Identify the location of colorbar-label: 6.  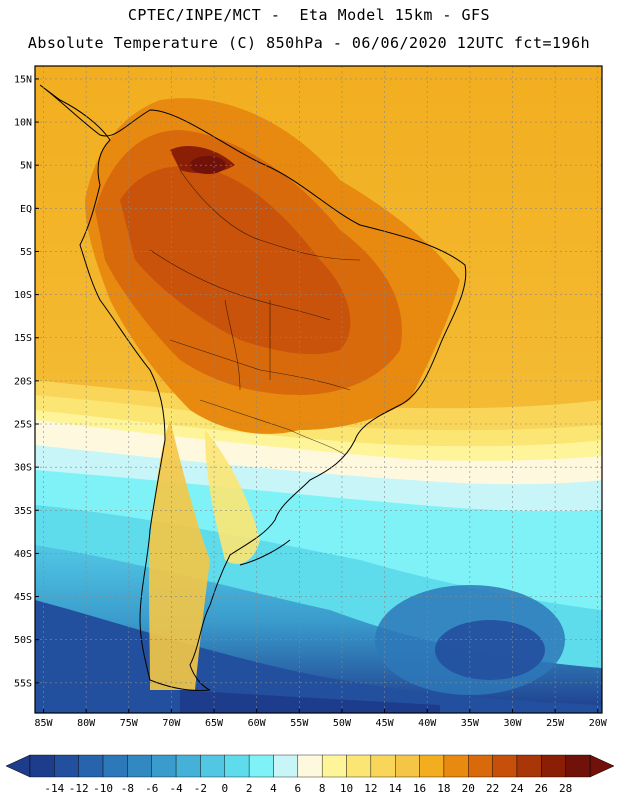
(298, 788).